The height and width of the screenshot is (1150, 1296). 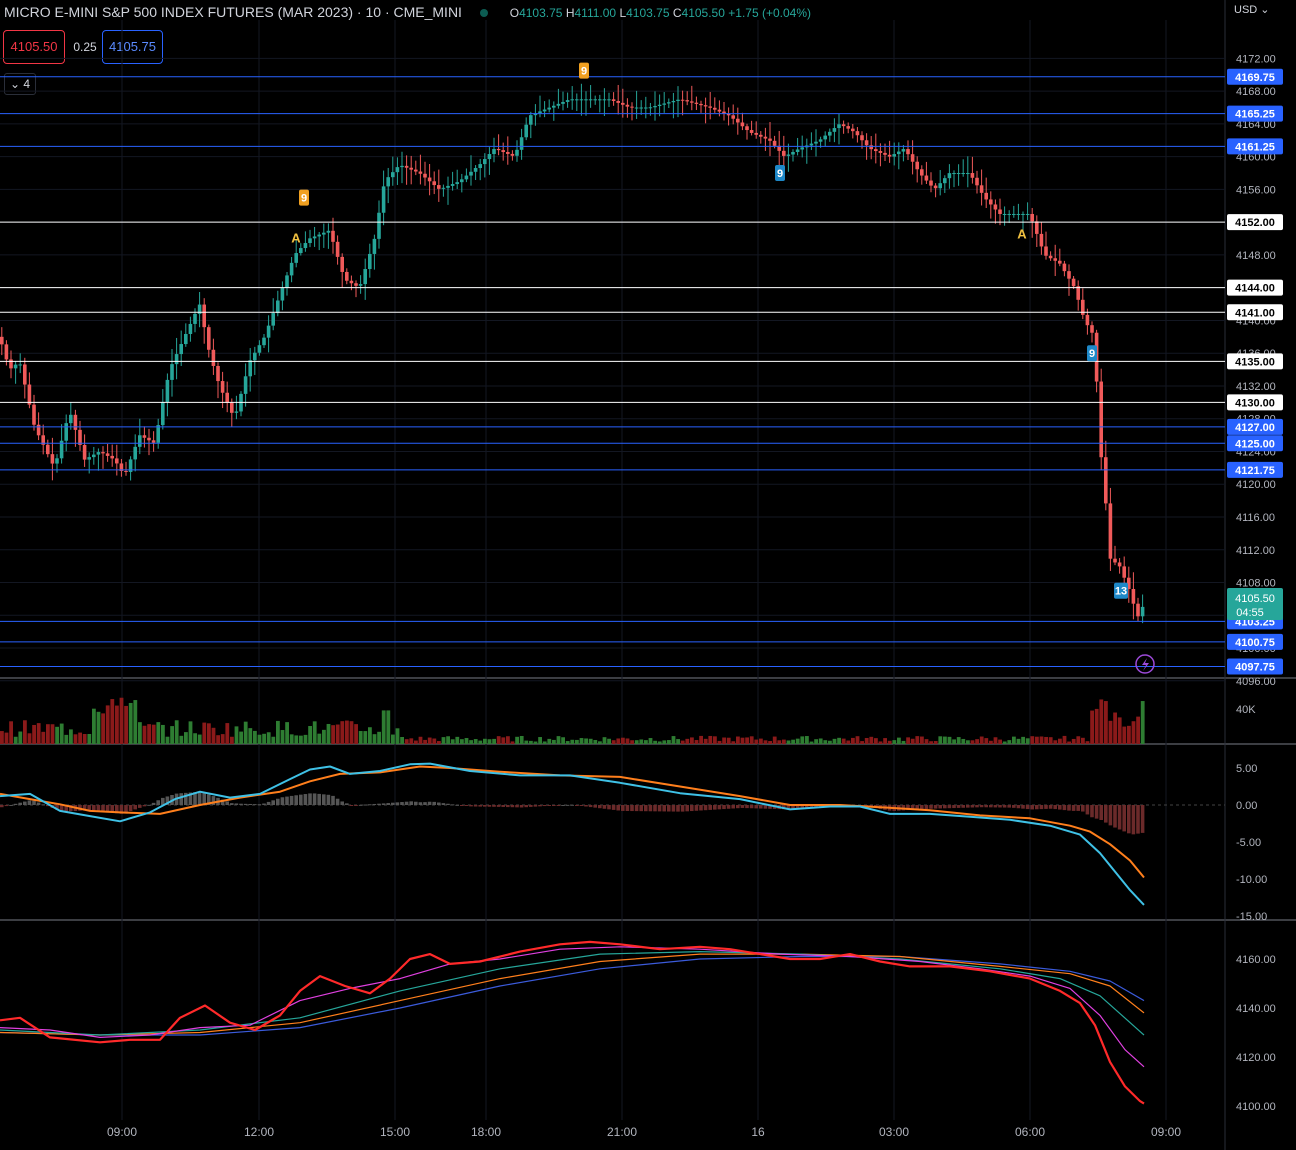 What do you see at coordinates (34, 47) in the screenshot?
I see `sell-button: 4105.50` at bounding box center [34, 47].